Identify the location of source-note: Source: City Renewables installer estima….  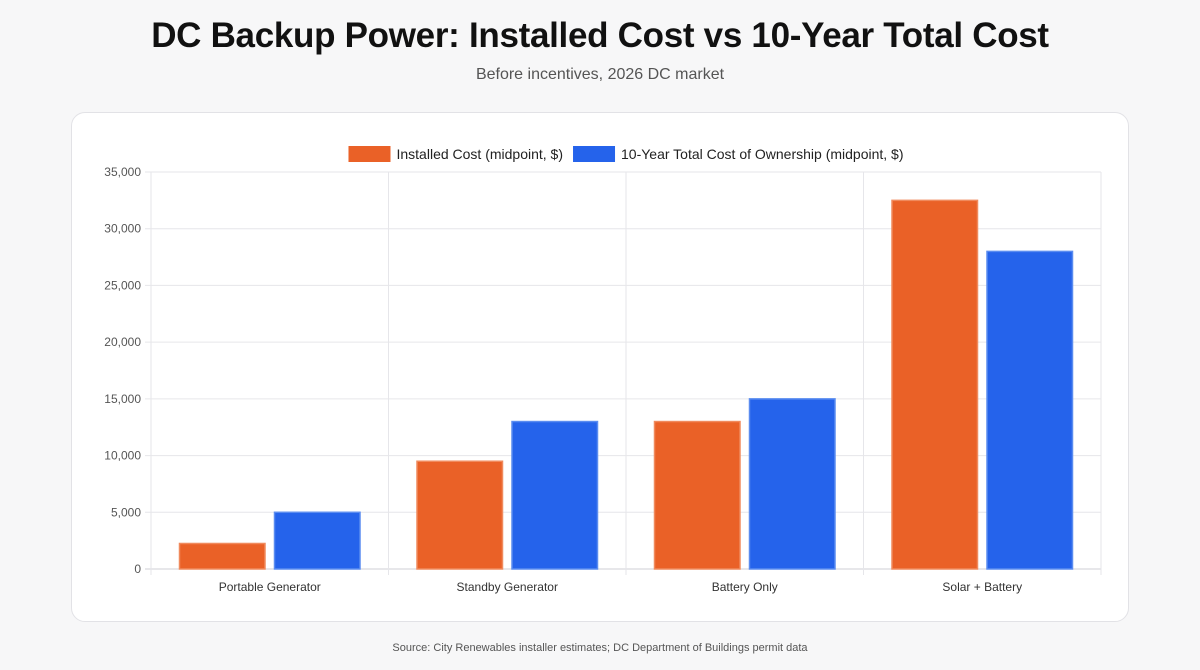
(600, 648).